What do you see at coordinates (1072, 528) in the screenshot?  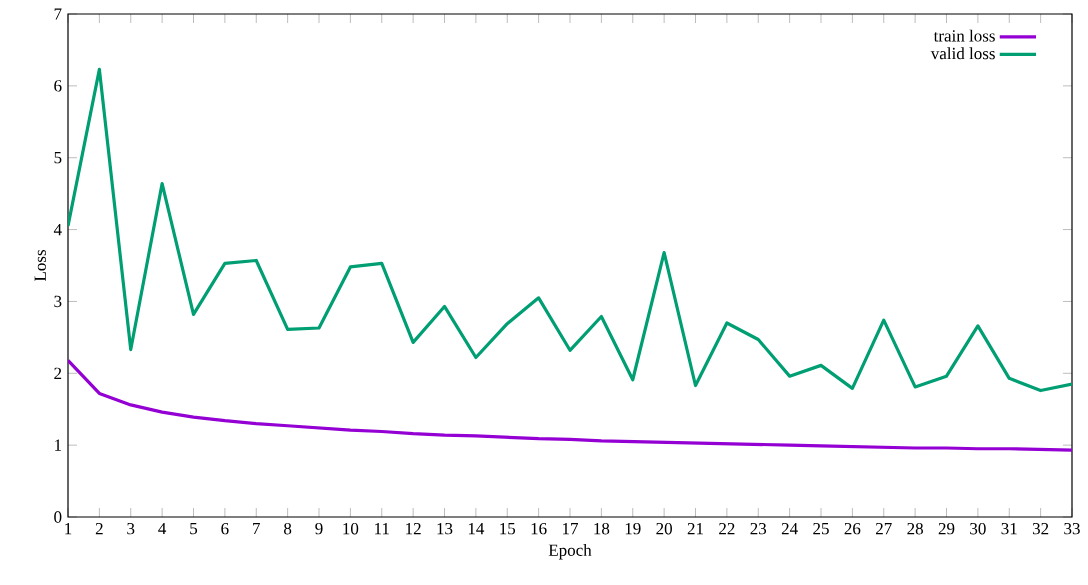 I see `x-tick-label: 33` at bounding box center [1072, 528].